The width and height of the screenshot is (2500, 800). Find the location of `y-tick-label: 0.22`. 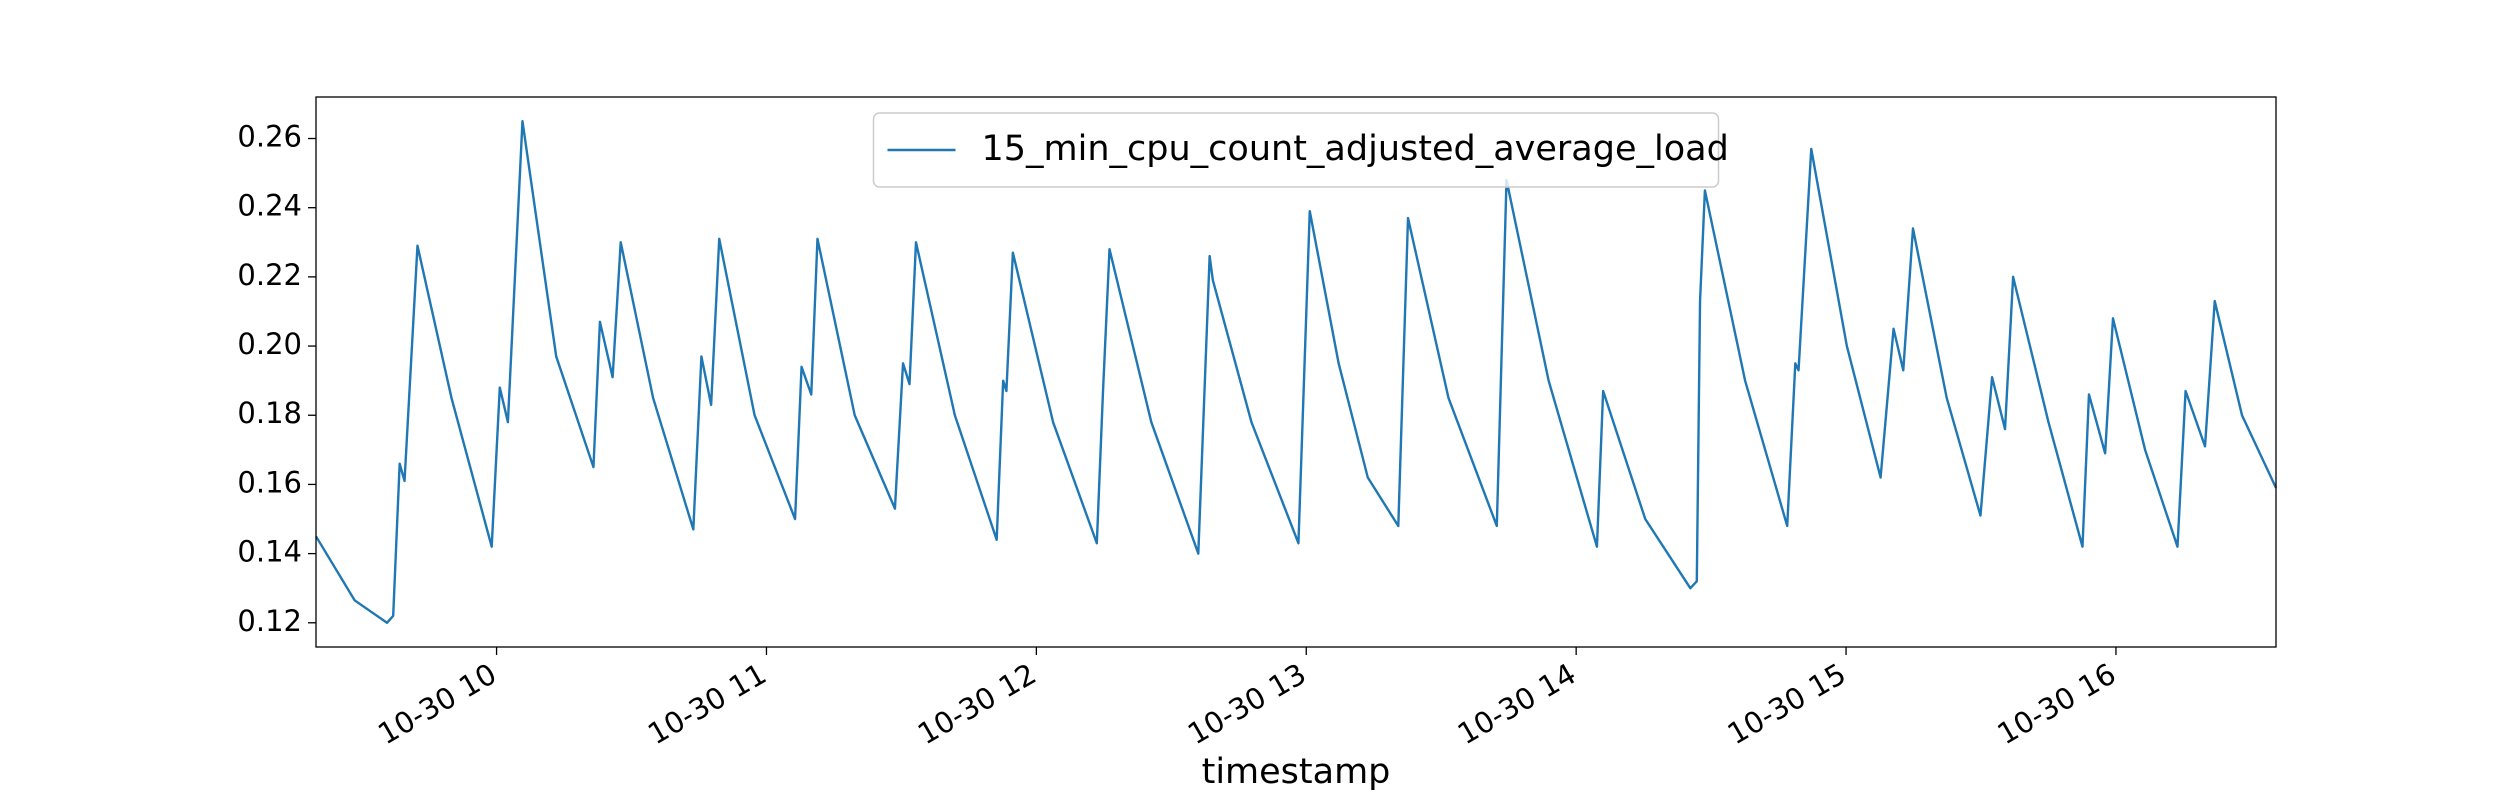

y-tick-label: 0.22 is located at coordinates (269, 275).